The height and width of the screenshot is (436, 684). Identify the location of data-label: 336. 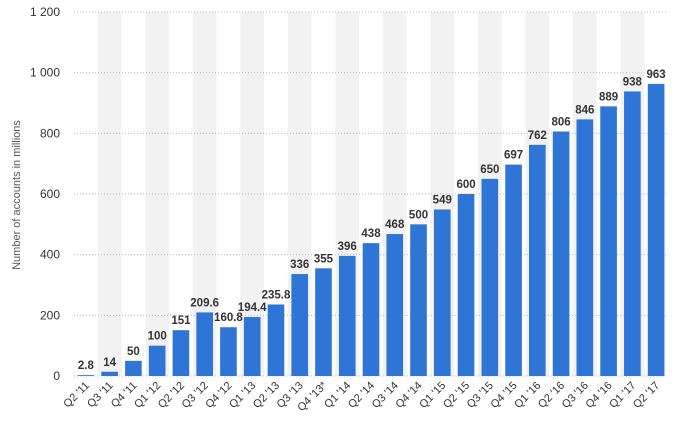
(299, 265).